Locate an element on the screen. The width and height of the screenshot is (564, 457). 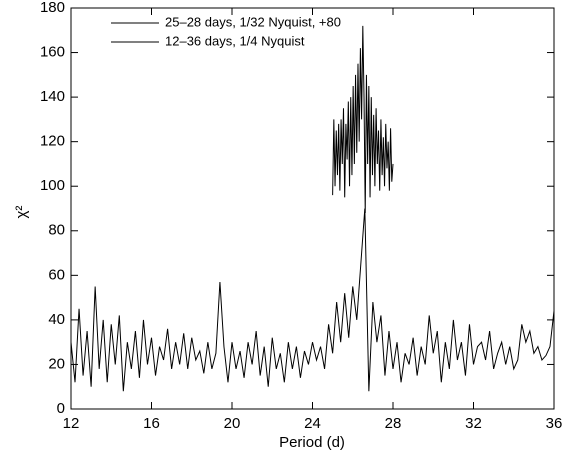
series-line is located at coordinates (363, 119).